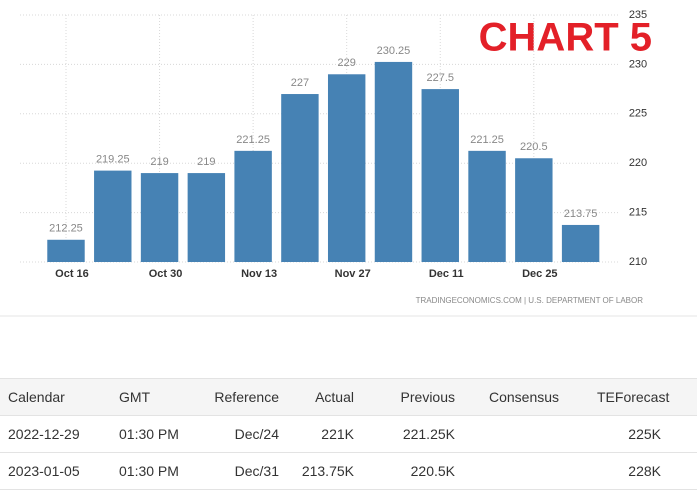  Describe the element at coordinates (353, 274) in the screenshot. I see `x-tick-label: Nov 27` at that location.